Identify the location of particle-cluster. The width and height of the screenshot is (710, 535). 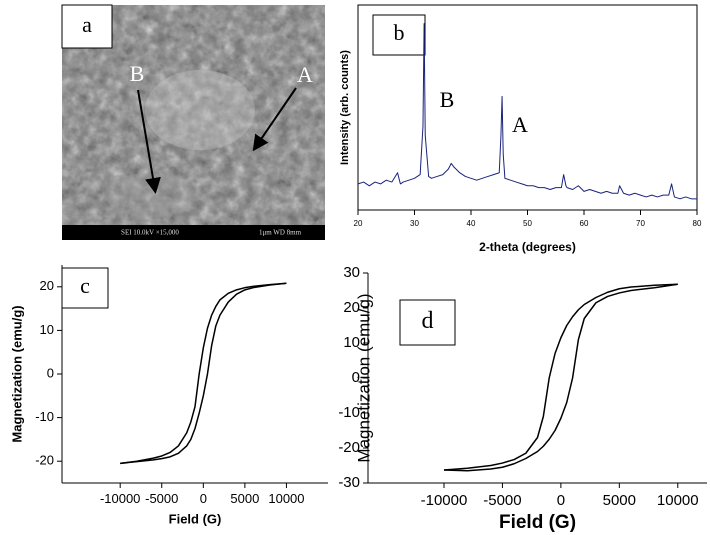
(200, 110).